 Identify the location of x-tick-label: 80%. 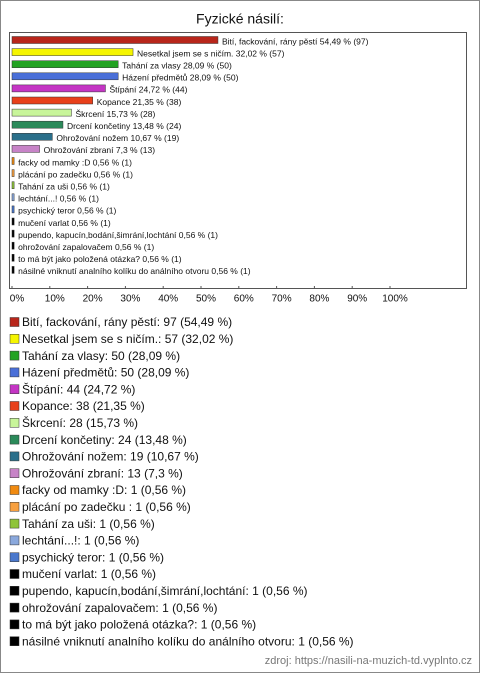
(319, 299).